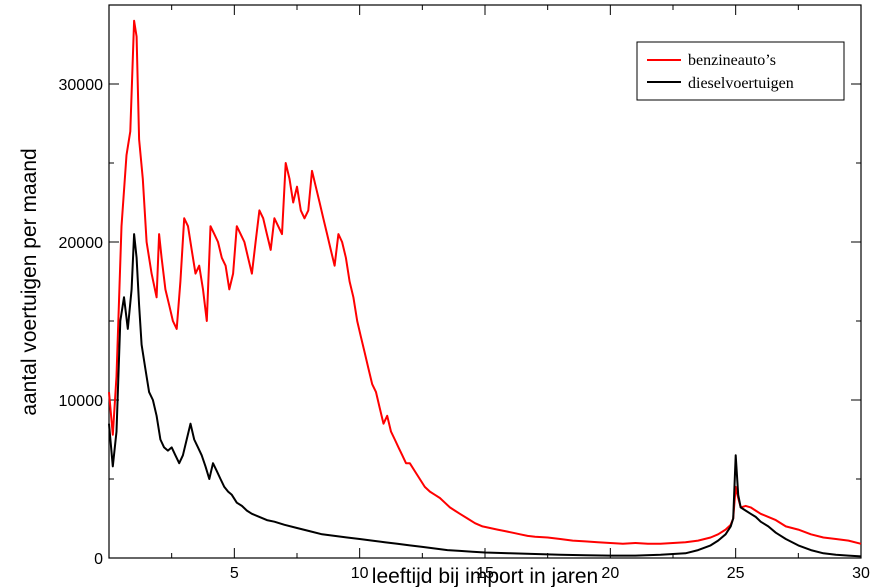 The image size is (878, 587). I want to click on y-tick-label: 10000, so click(81, 401).